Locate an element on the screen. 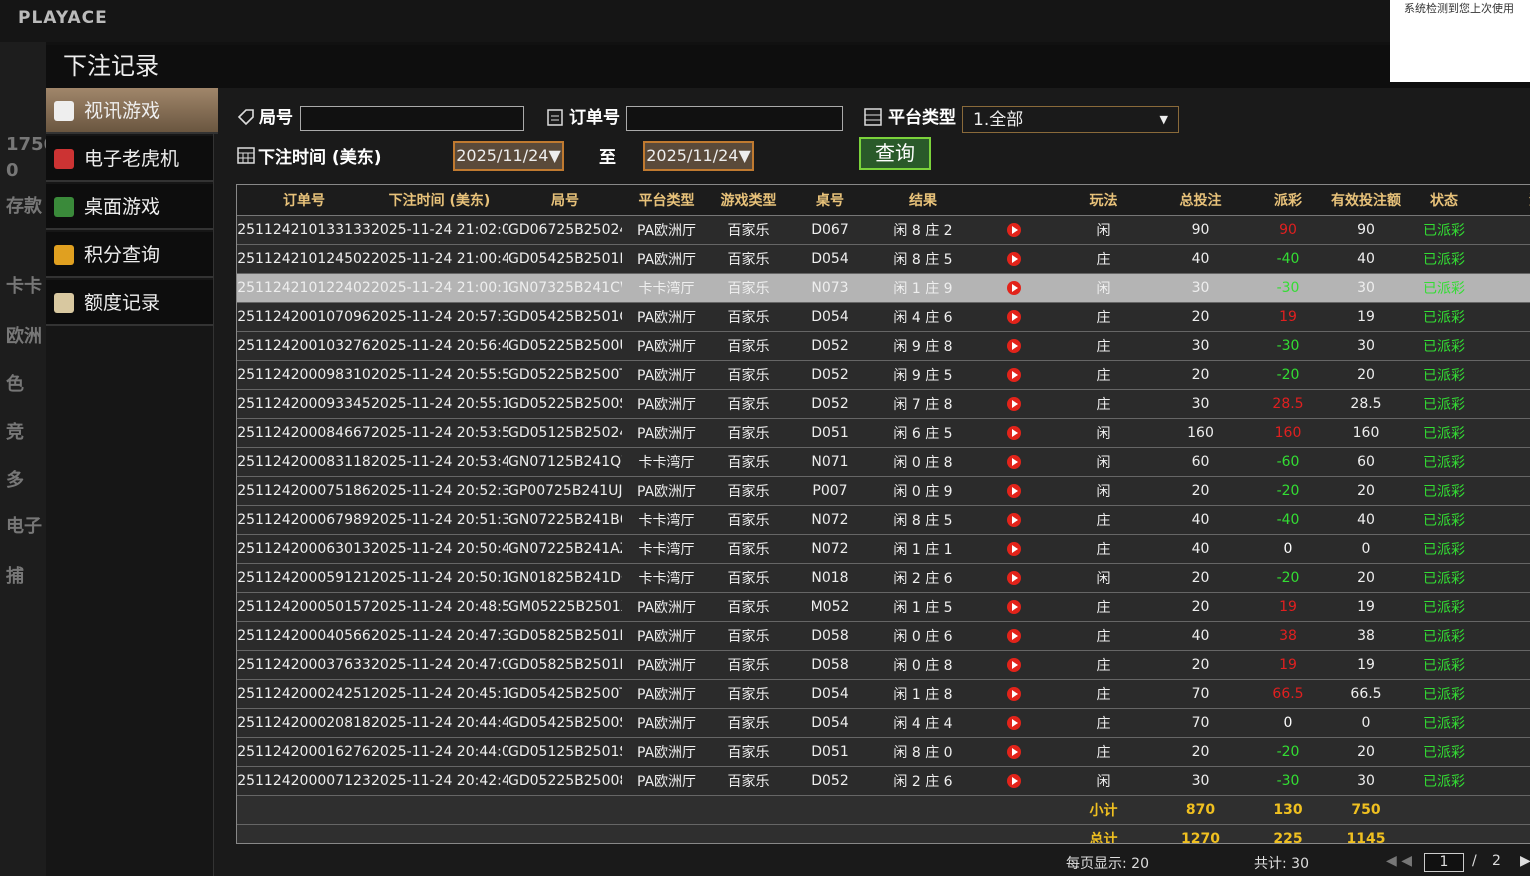 This screenshot has height=876, width=1530. date-to: 2025/11/24▼ is located at coordinates (698, 156).